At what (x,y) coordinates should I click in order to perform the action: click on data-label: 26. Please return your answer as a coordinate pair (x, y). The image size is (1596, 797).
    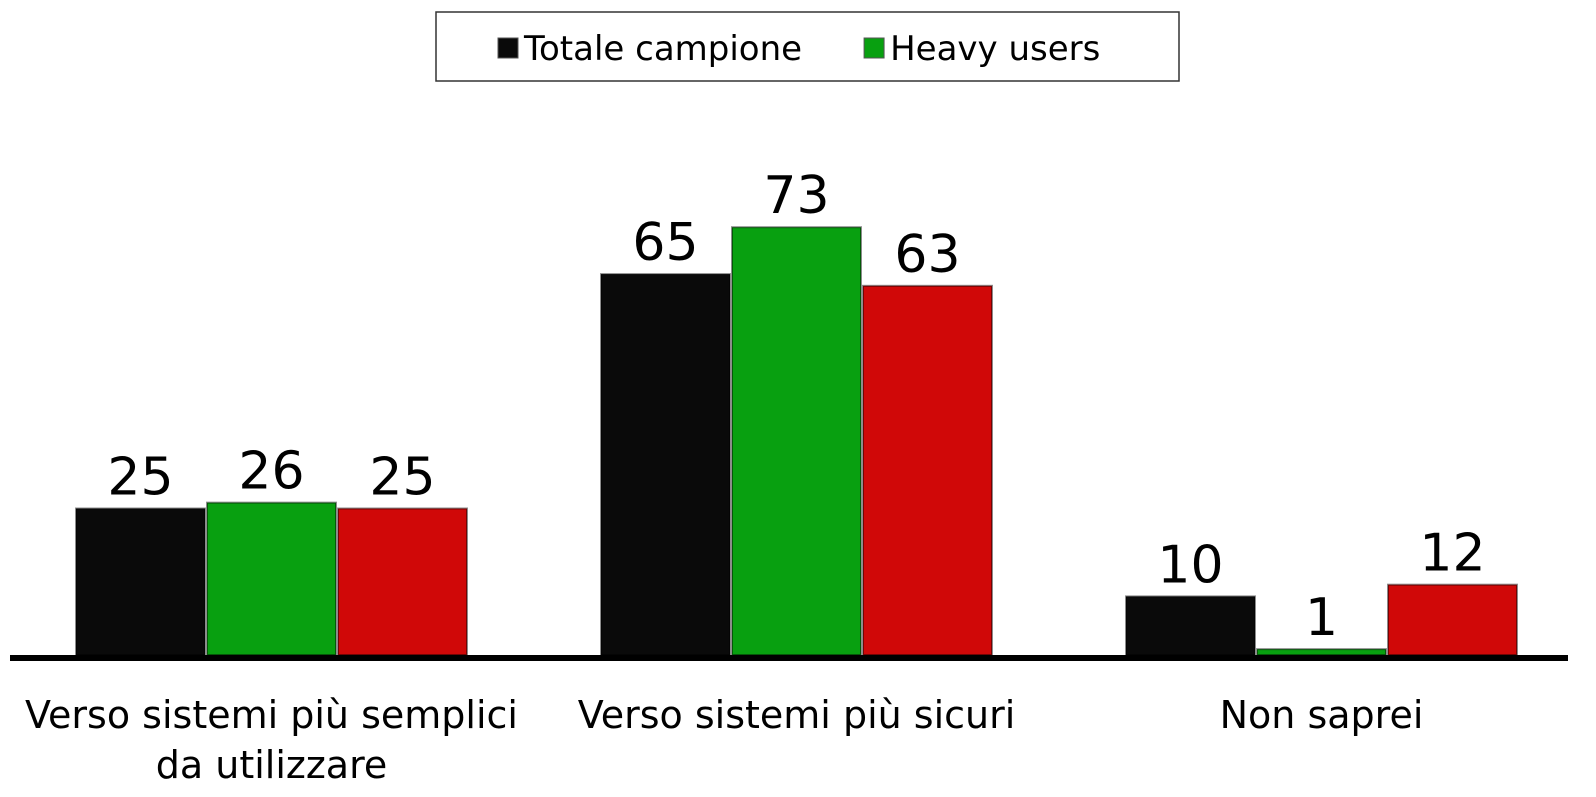
    Looking at the image, I should click on (271, 472).